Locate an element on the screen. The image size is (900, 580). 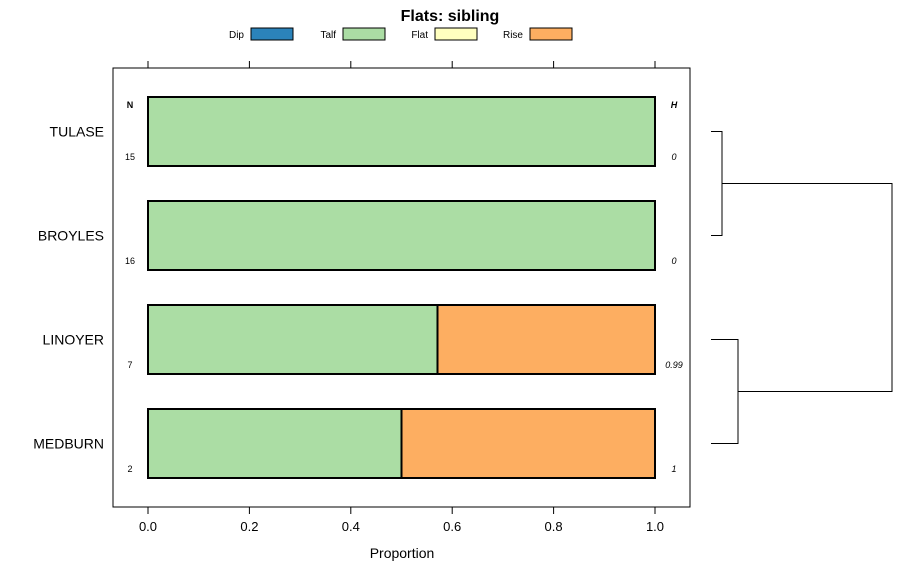
h-header: H is located at coordinates (674, 105).